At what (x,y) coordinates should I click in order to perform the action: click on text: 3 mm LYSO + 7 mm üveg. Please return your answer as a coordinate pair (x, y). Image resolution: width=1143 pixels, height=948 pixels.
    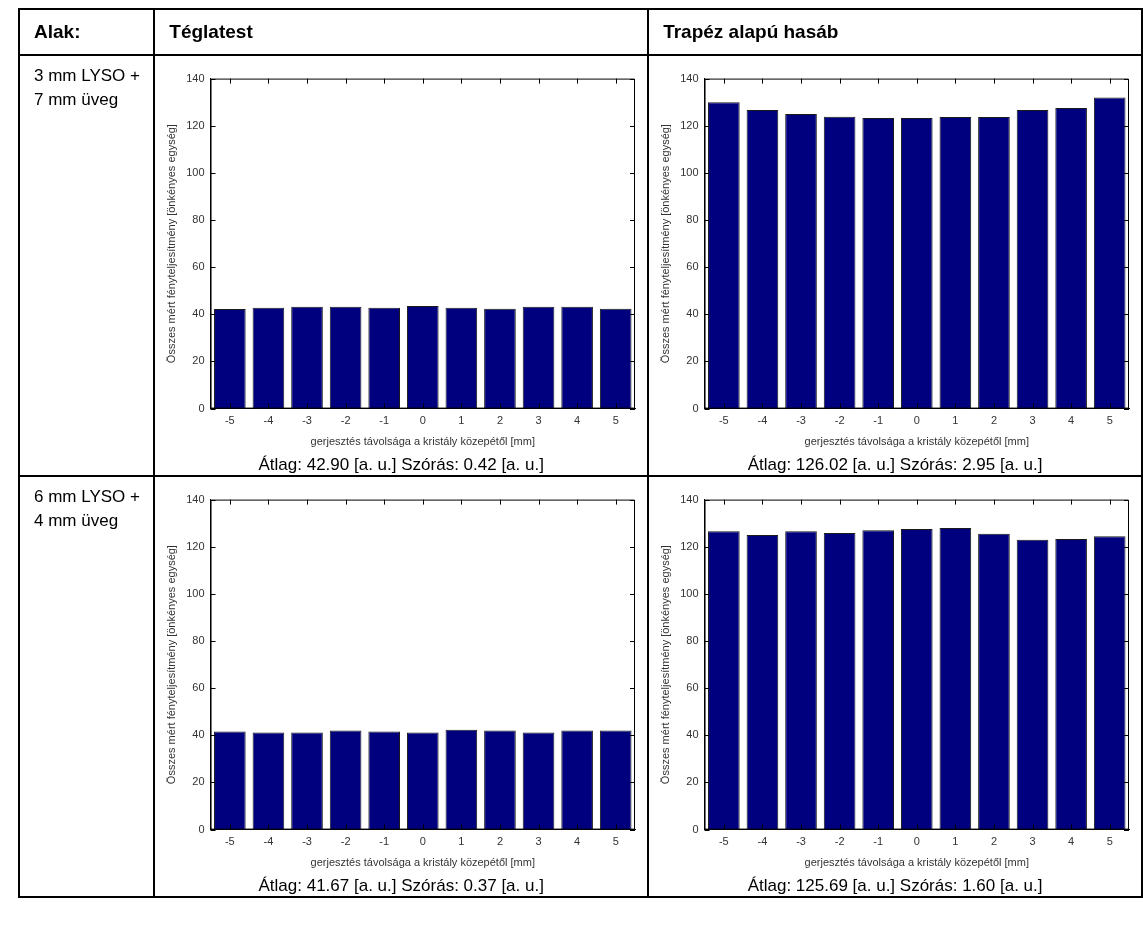
    Looking at the image, I should click on (87, 265).